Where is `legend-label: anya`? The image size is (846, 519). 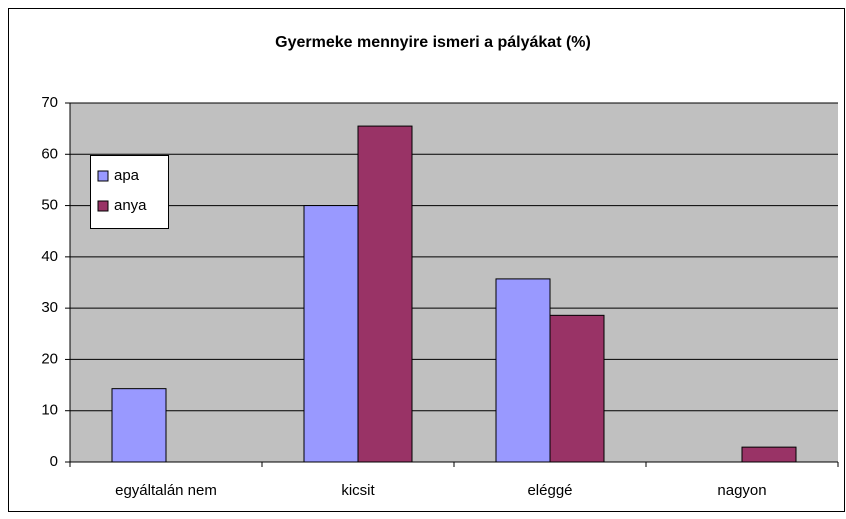 legend-label: anya is located at coordinates (130, 205).